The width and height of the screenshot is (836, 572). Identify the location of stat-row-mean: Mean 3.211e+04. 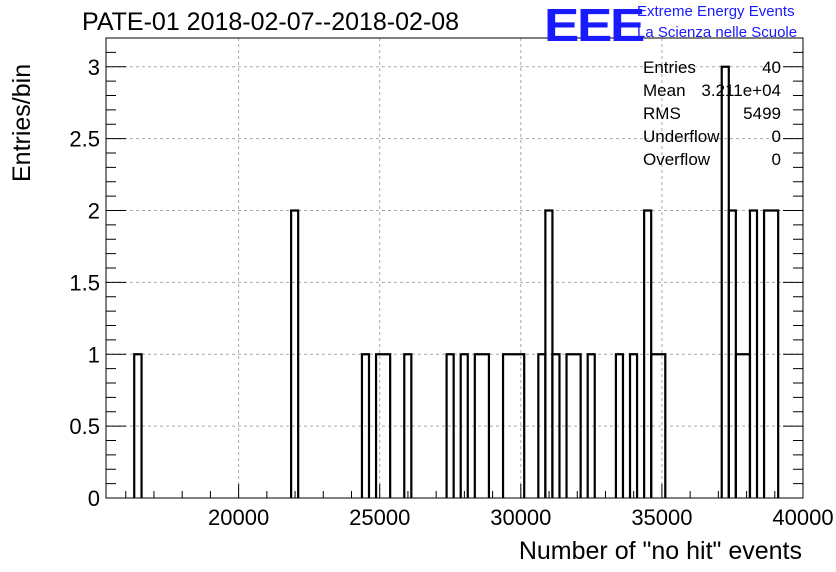
(723, 92).